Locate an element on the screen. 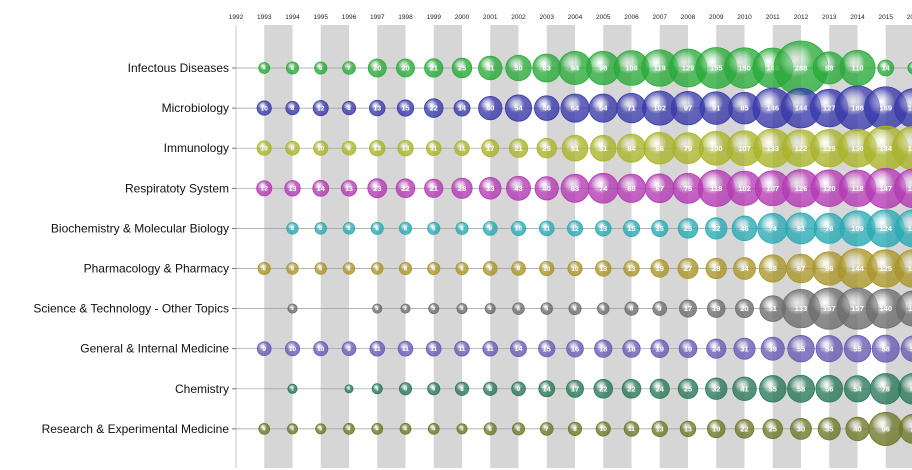 The width and height of the screenshot is (912, 470). bubble-value-label: 35 is located at coordinates (829, 429).